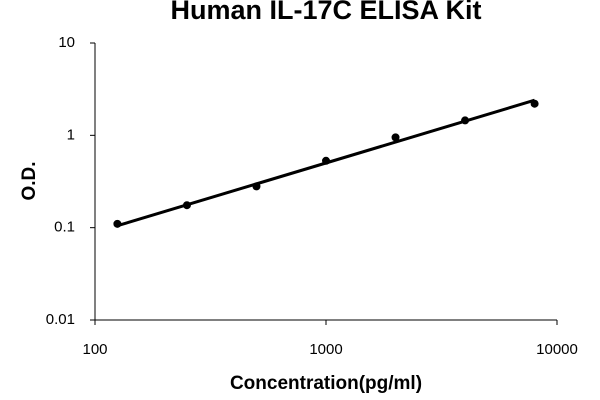 The height and width of the screenshot is (400, 600). I want to click on x-axis-label: Concentration(pg/ml), so click(326, 383).